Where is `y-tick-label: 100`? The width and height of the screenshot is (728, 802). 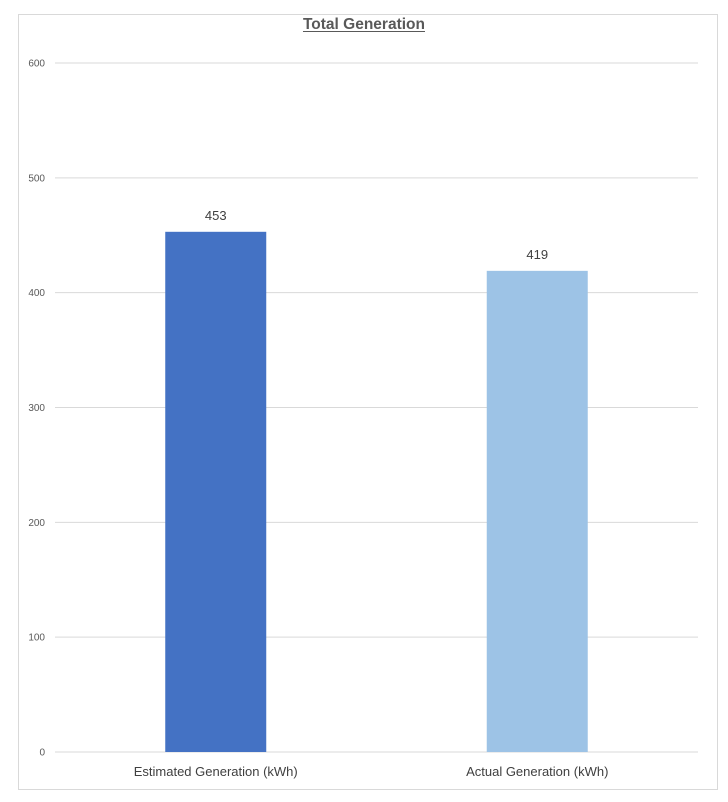 y-tick-label: 100 is located at coordinates (36, 638).